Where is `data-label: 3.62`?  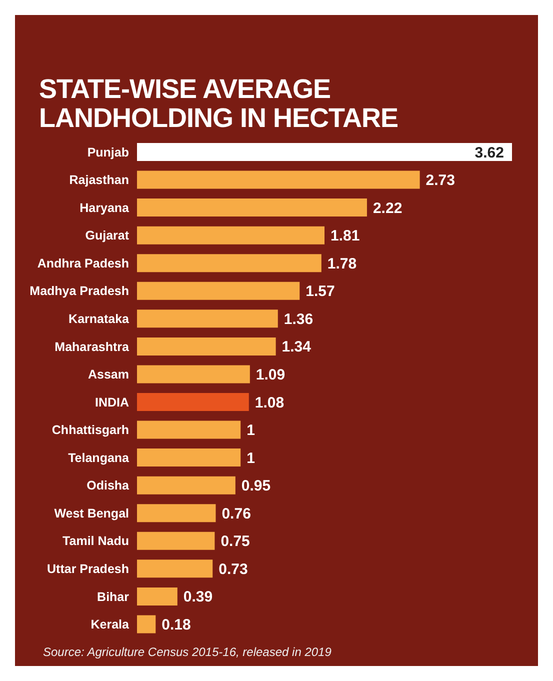 data-label: 3.62 is located at coordinates (489, 153).